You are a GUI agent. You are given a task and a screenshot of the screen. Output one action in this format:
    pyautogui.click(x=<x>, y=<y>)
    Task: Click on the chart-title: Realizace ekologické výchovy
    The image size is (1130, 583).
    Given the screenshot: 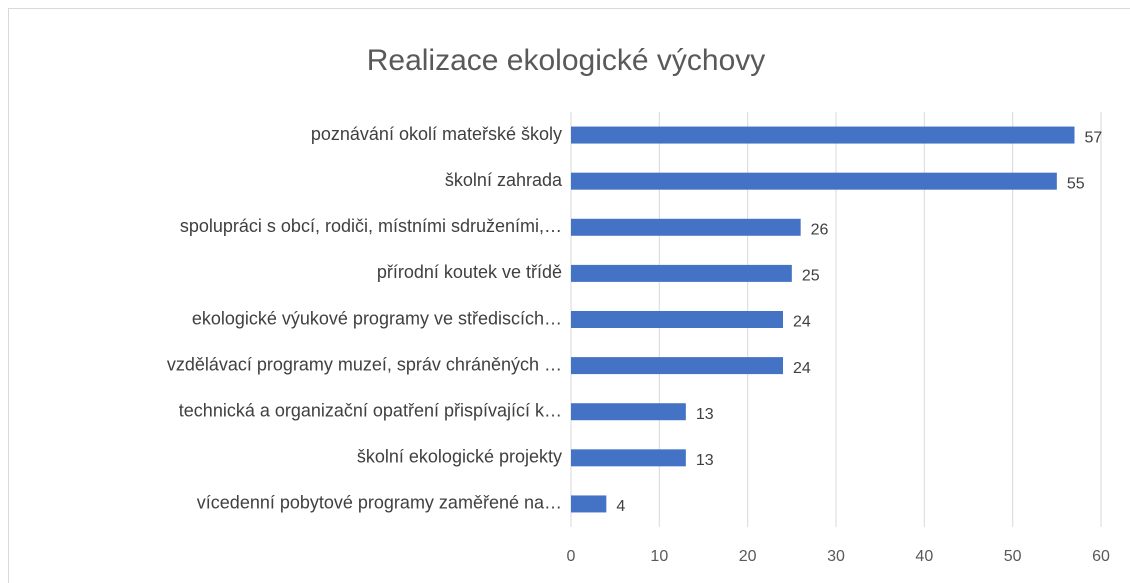 What is the action you would take?
    pyautogui.click(x=566, y=60)
    